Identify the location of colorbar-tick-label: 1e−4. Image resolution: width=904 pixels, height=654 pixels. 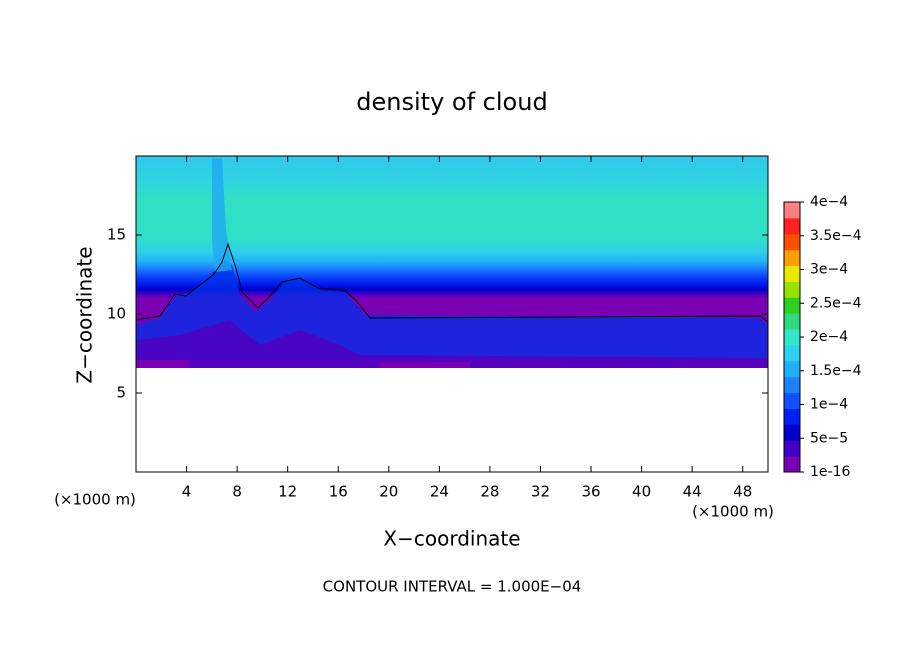
(829, 405).